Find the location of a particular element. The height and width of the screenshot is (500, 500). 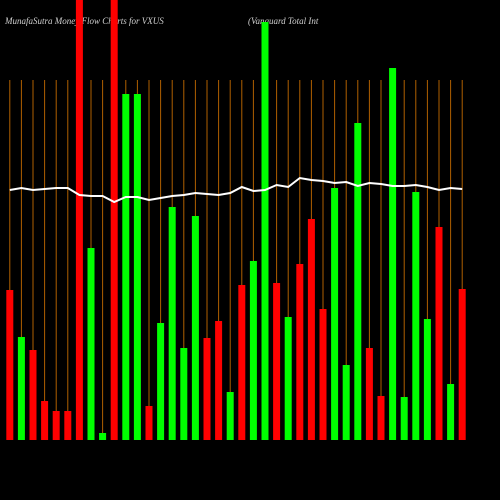

chart-subtitle: (Vanguard Total Int is located at coordinates (283, 21).